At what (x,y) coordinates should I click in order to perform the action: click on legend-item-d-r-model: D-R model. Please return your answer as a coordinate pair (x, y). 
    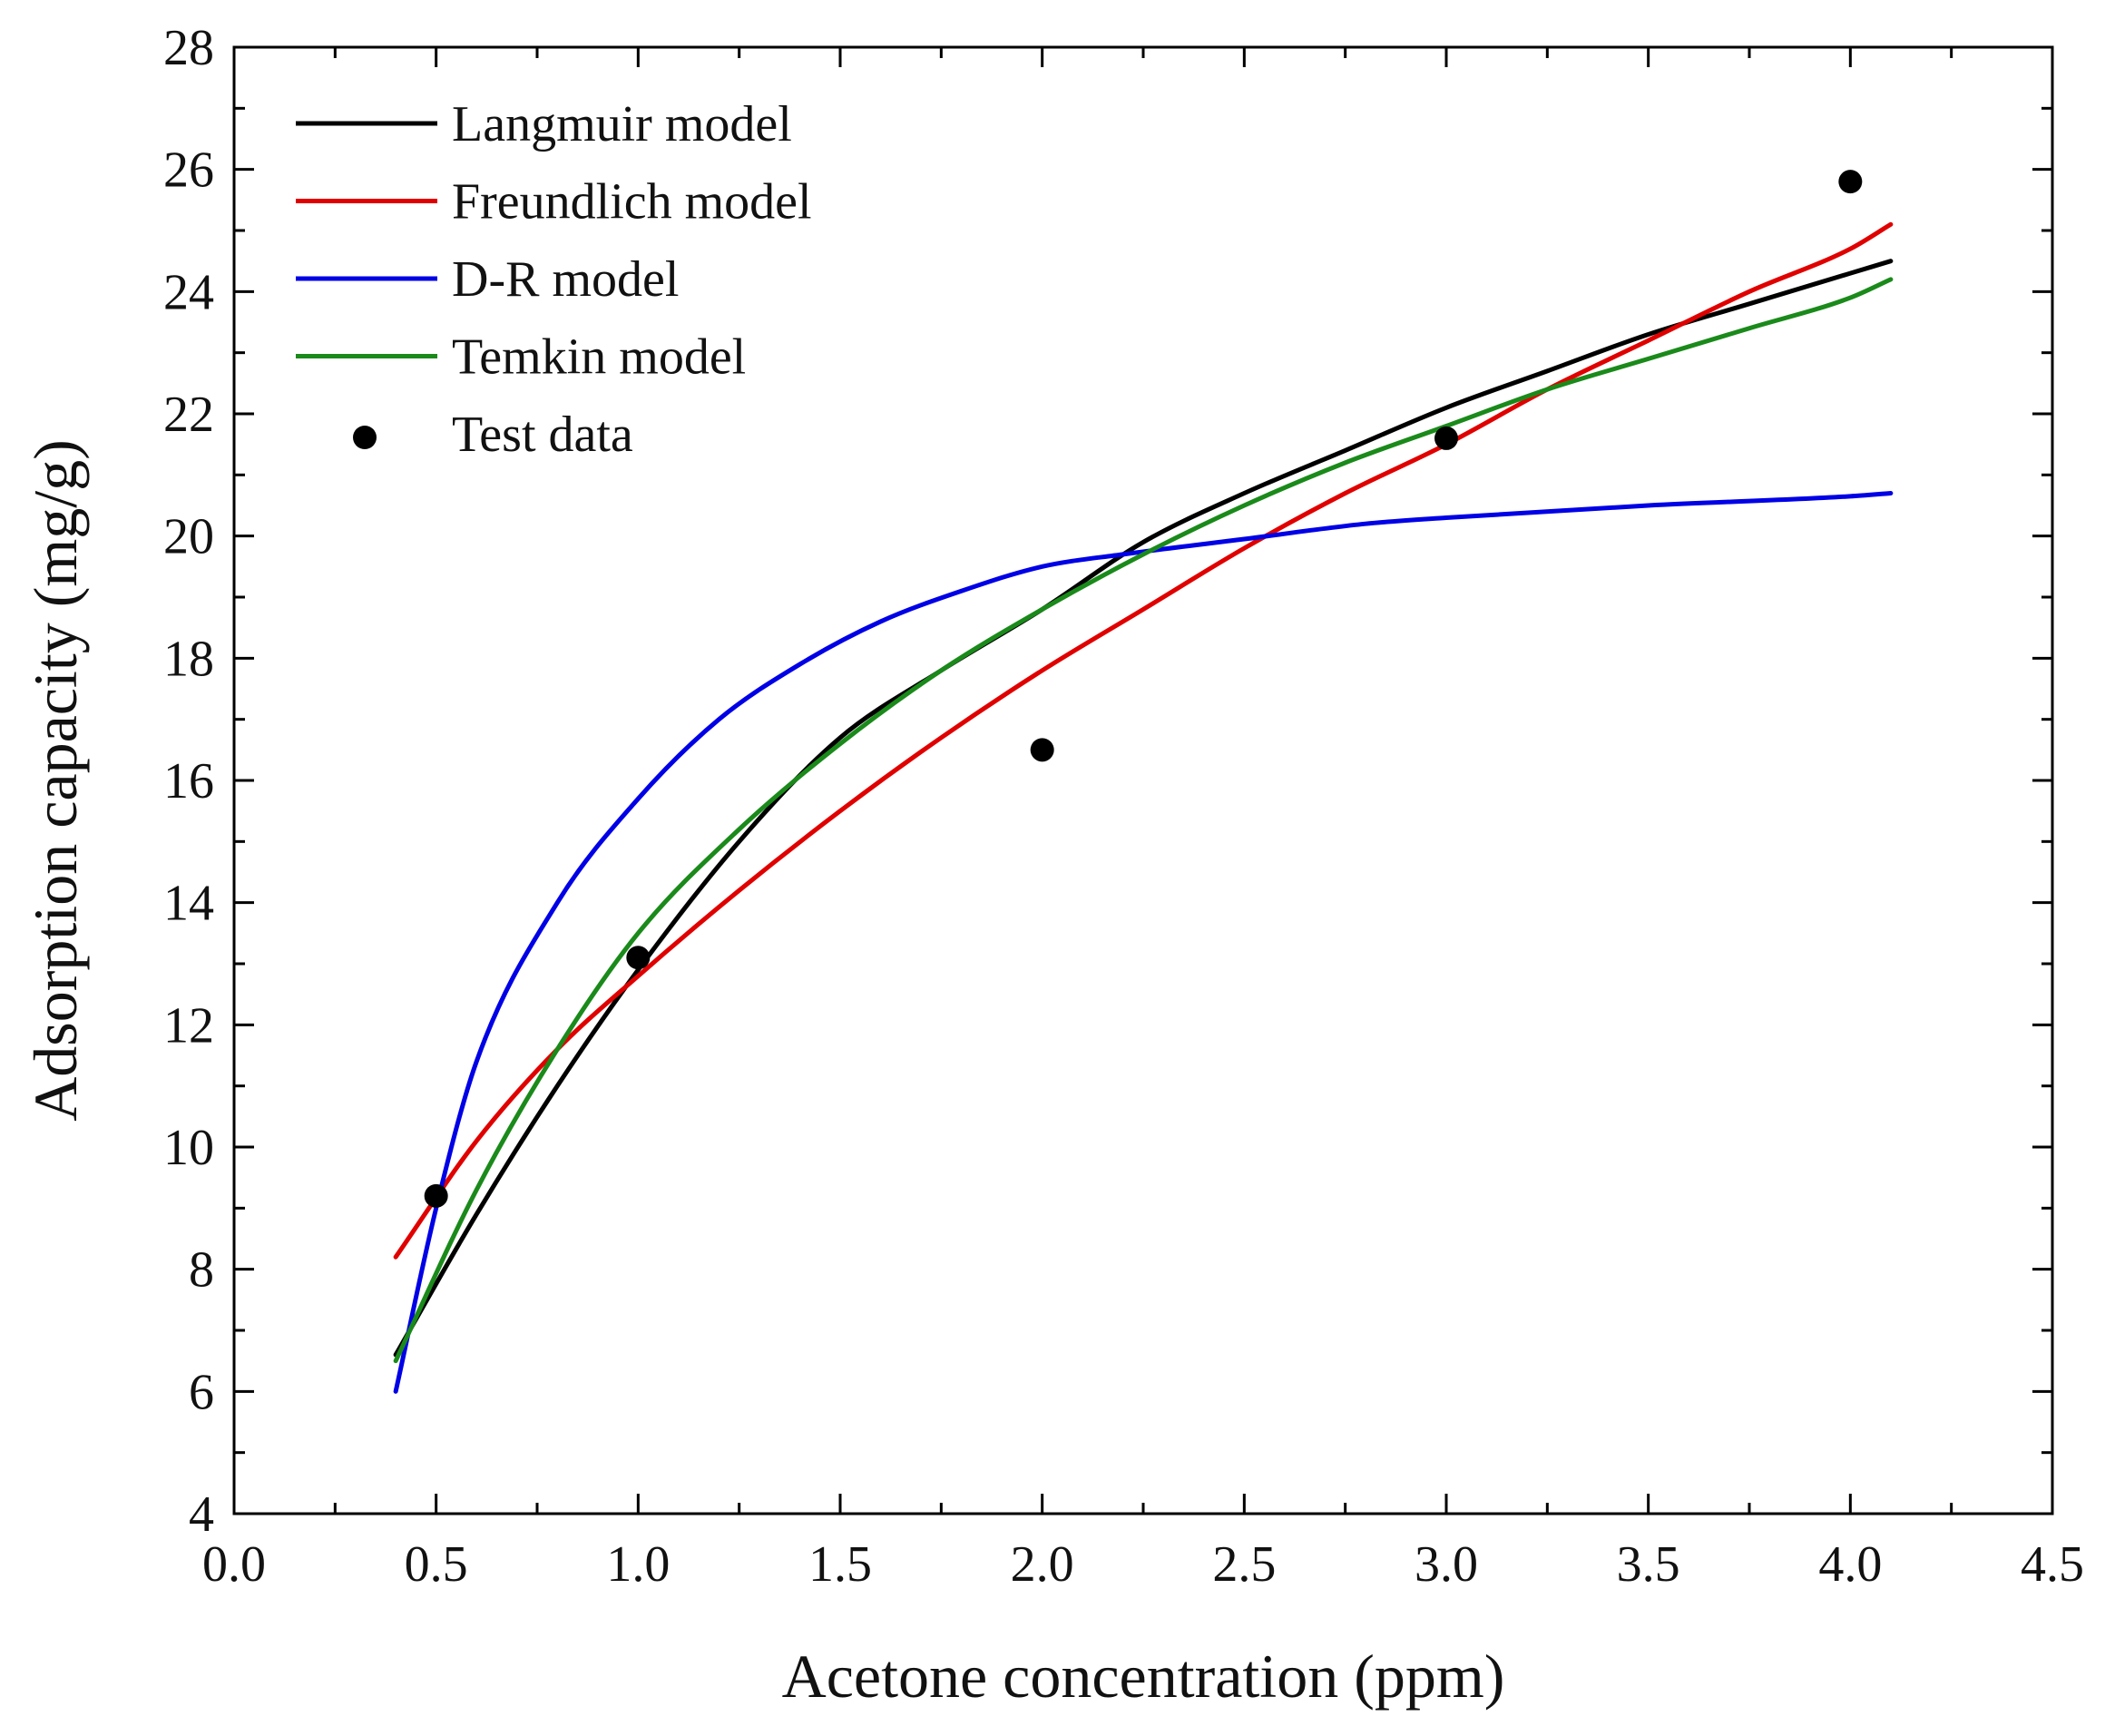
    Looking at the image, I should click on (487, 279).